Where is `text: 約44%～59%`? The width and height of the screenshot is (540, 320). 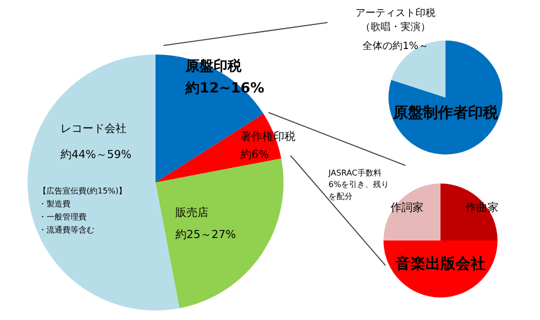 text: 約44%～59% is located at coordinates (96, 154).